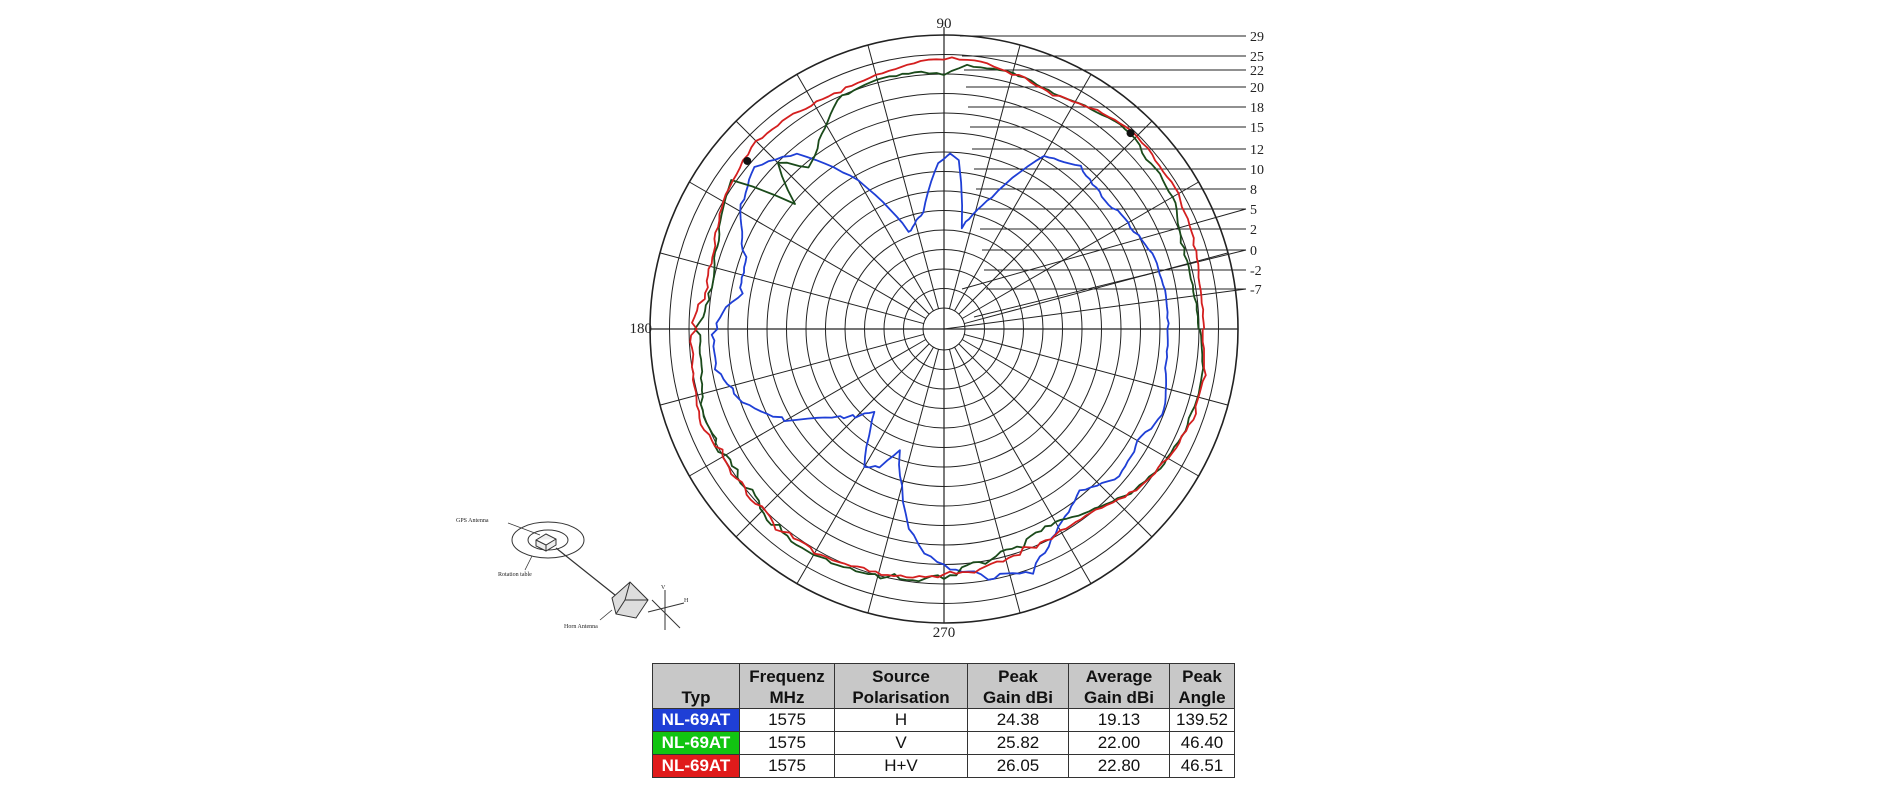  Describe the element at coordinates (686, 601) in the screenshot. I see `h-axis-label: H` at that location.